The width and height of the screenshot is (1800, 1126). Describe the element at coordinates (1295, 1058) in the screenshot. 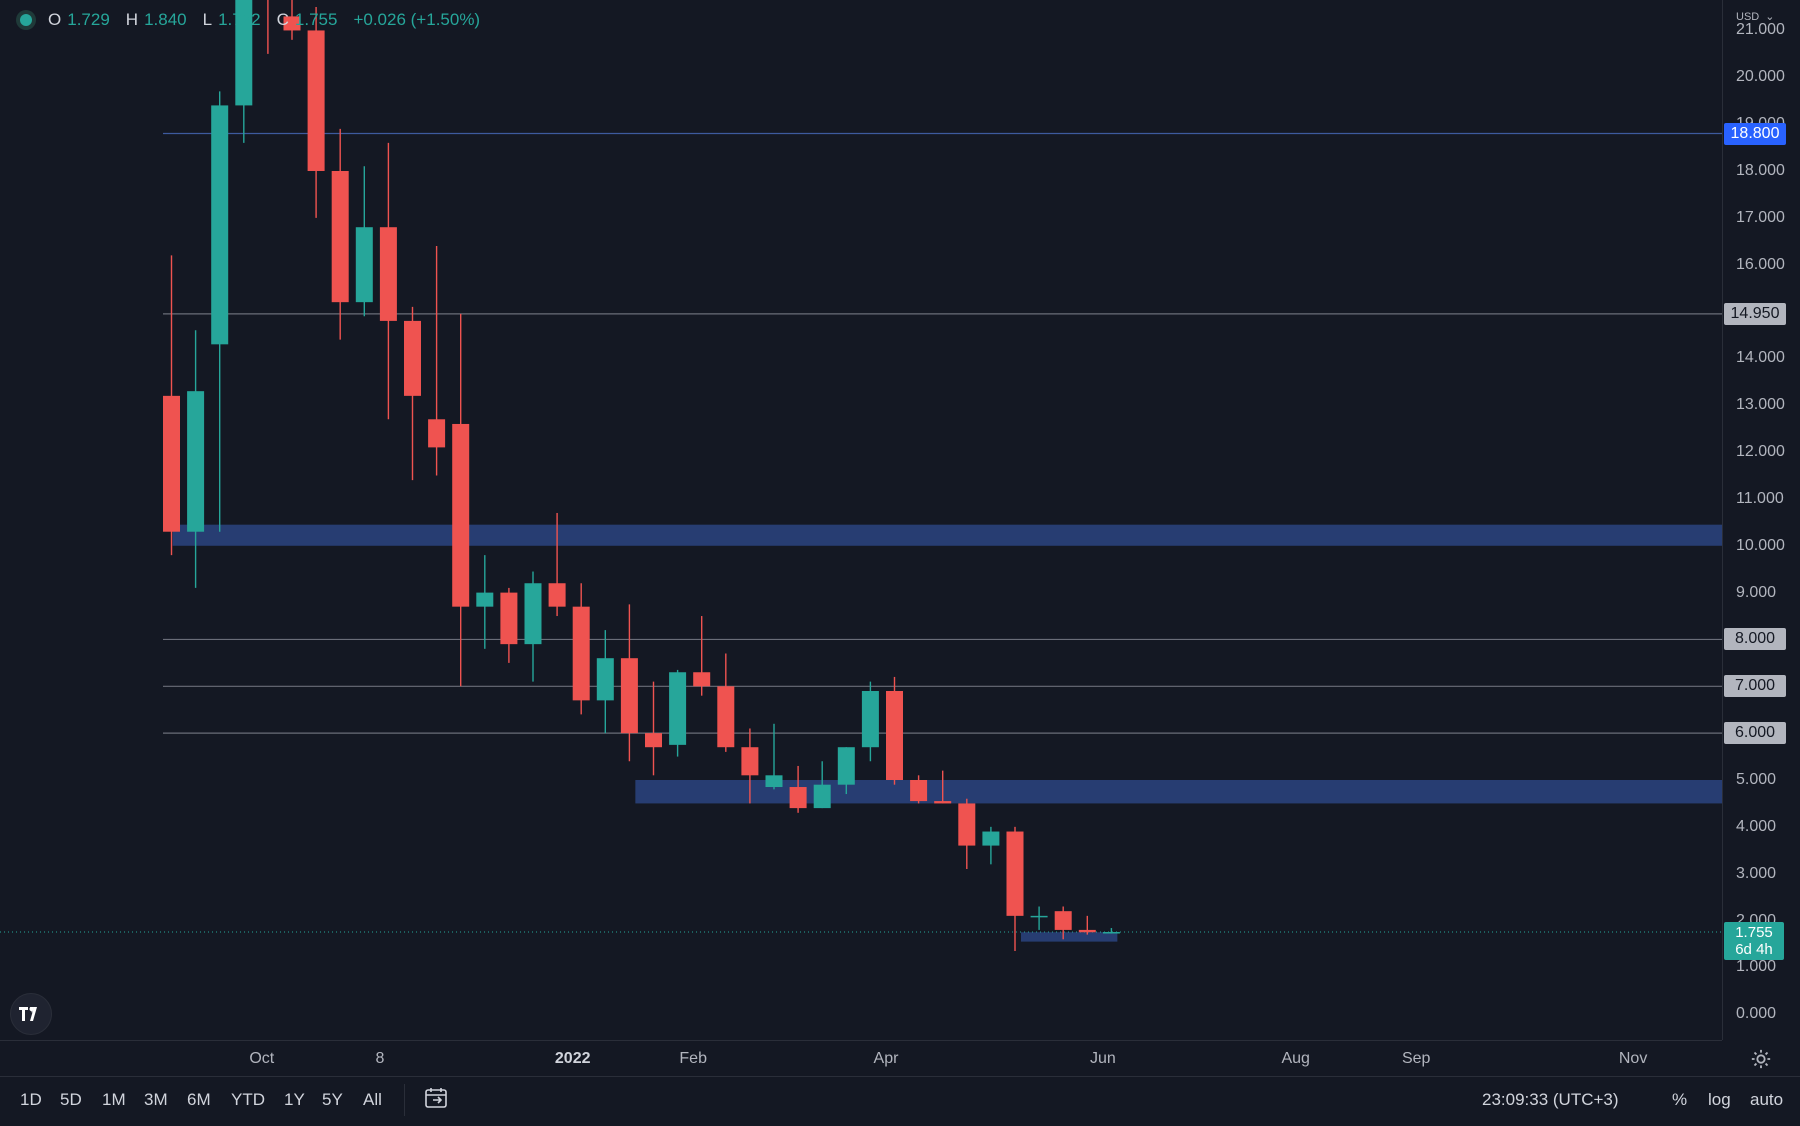

I see `time-tick-6: Aug` at that location.